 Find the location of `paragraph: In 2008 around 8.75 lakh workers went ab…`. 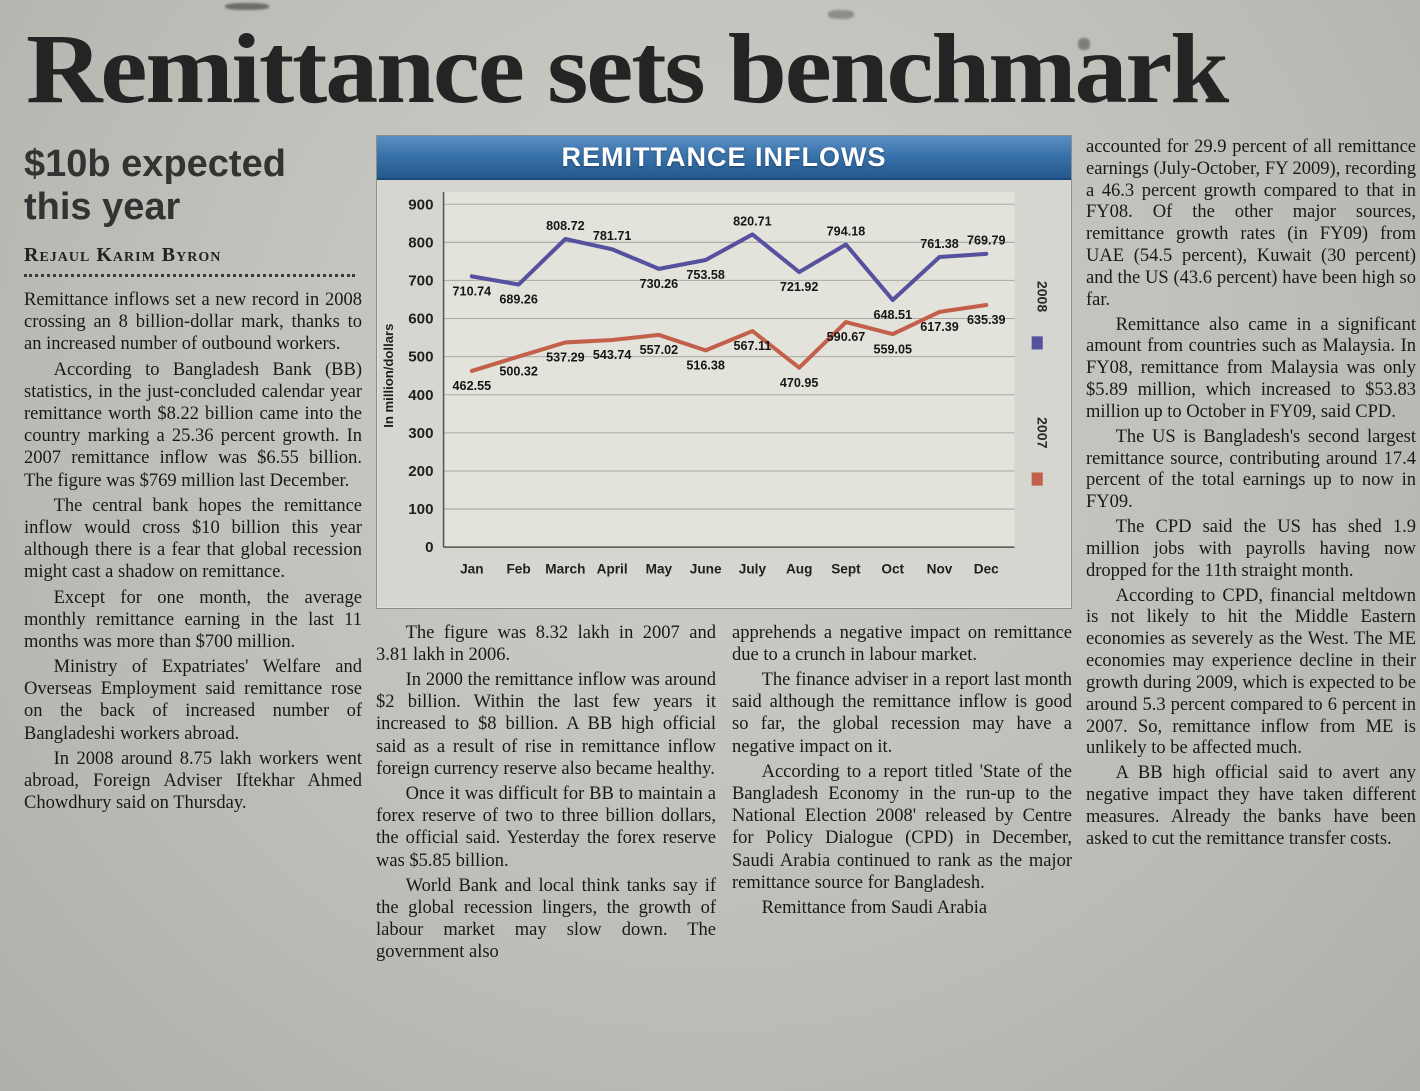

paragraph: In 2008 around 8.75 lakh workers went ab… is located at coordinates (193, 781).